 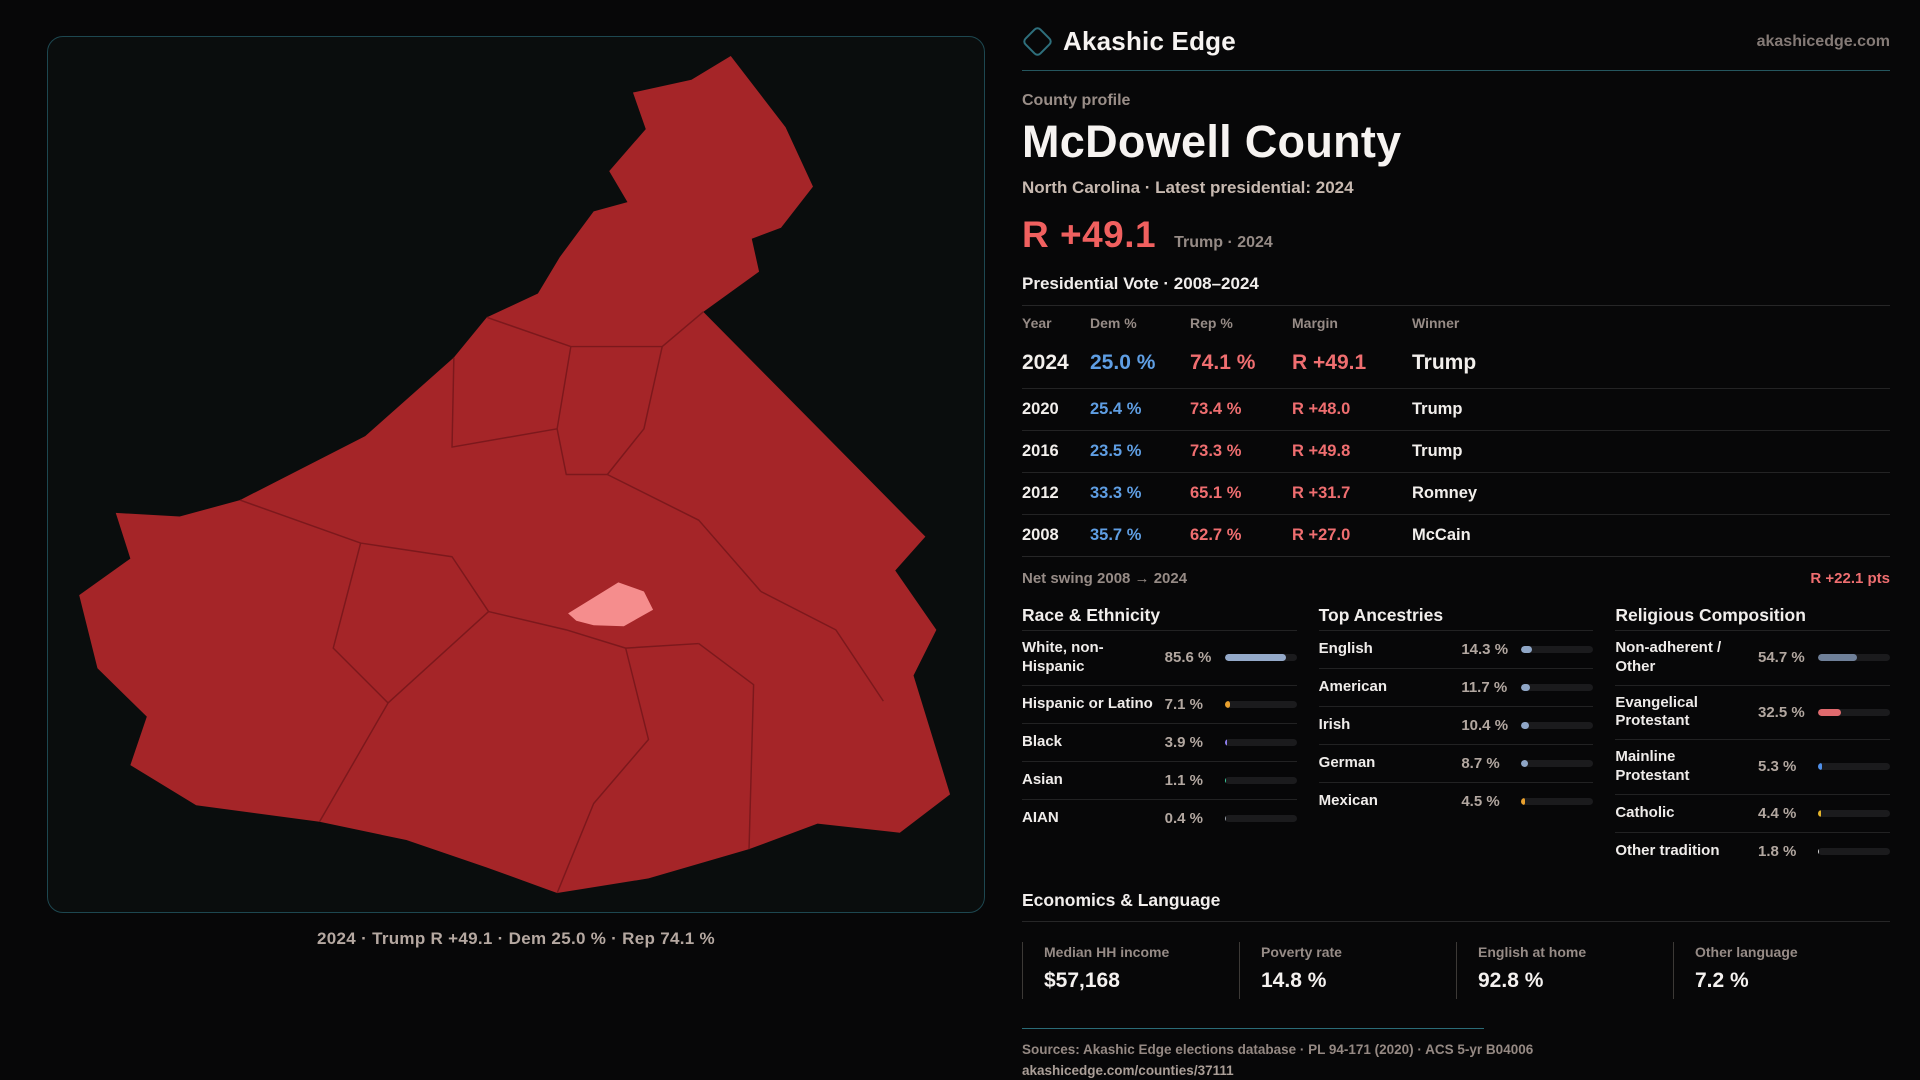 What do you see at coordinates (1347, 763) in the screenshot?
I see `ancestry-label: German` at bounding box center [1347, 763].